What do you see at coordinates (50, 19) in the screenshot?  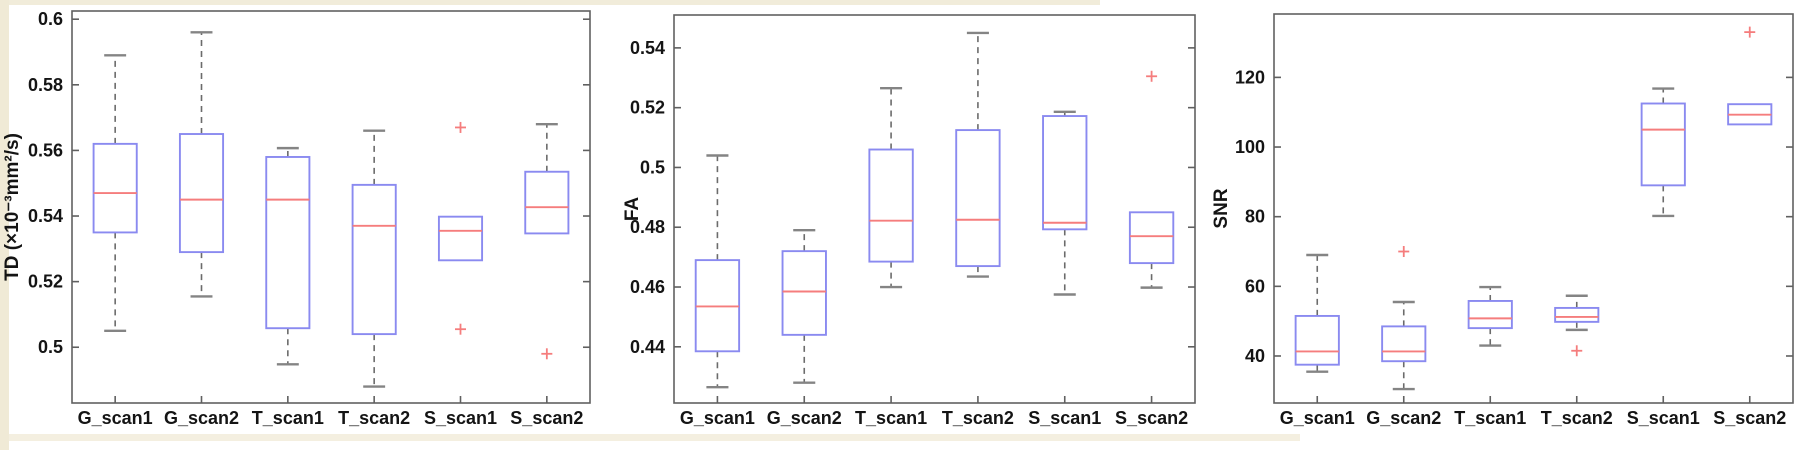 I see `y-tick-label: 0.6` at bounding box center [50, 19].